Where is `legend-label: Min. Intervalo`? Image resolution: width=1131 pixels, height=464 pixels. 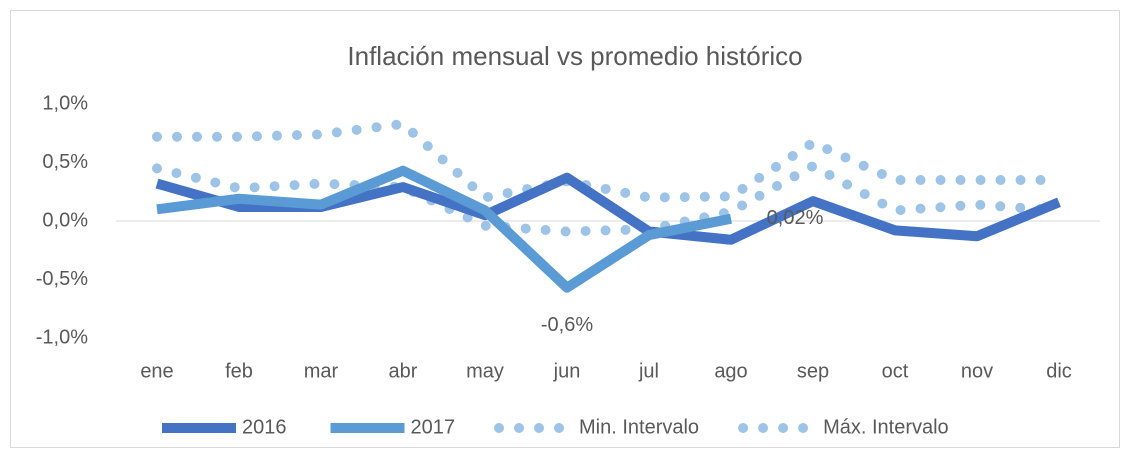 legend-label: Min. Intervalo is located at coordinates (639, 427).